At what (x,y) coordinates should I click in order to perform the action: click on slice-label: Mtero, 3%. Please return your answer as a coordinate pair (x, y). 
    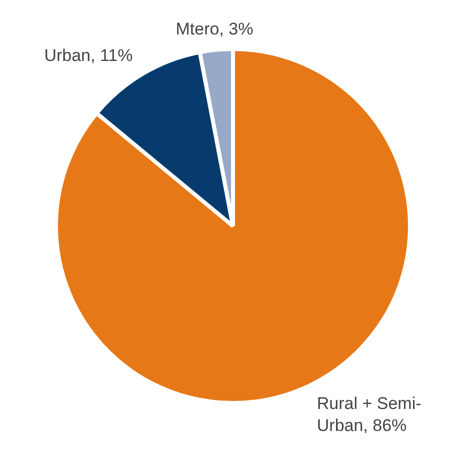
    Looking at the image, I should click on (215, 29).